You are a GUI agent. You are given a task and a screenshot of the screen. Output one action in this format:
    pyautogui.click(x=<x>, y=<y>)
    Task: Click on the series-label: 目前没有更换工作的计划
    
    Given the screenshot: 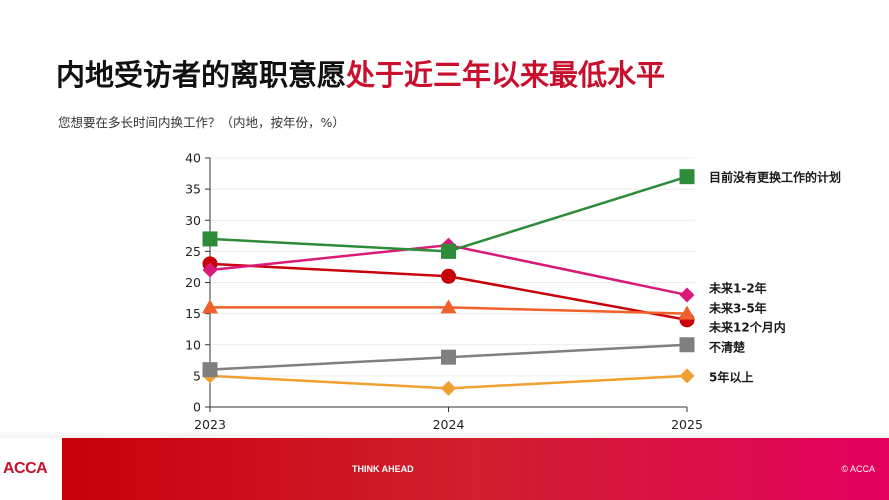 What is the action you would take?
    pyautogui.click(x=775, y=177)
    